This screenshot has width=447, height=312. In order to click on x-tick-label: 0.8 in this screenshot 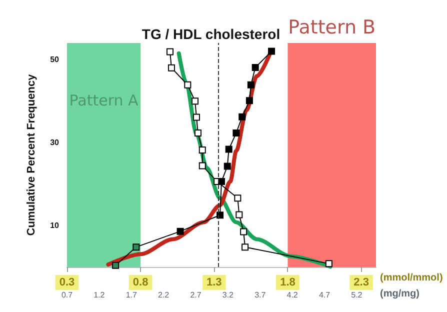, I will do `click(140, 282)`.